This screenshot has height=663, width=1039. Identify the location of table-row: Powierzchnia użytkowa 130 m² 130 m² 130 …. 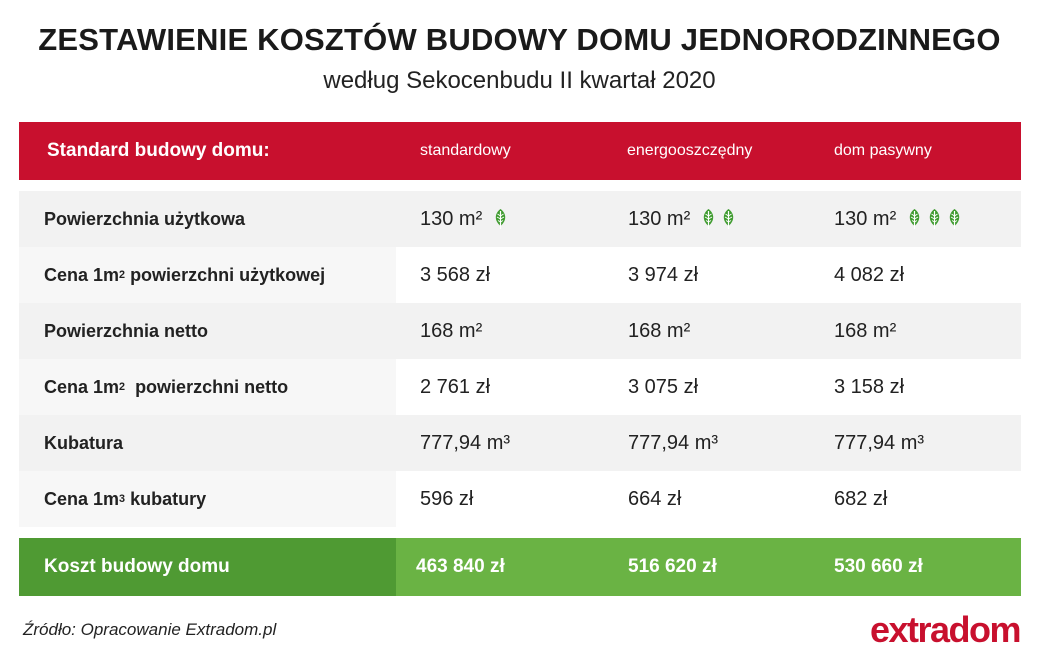
(520, 219).